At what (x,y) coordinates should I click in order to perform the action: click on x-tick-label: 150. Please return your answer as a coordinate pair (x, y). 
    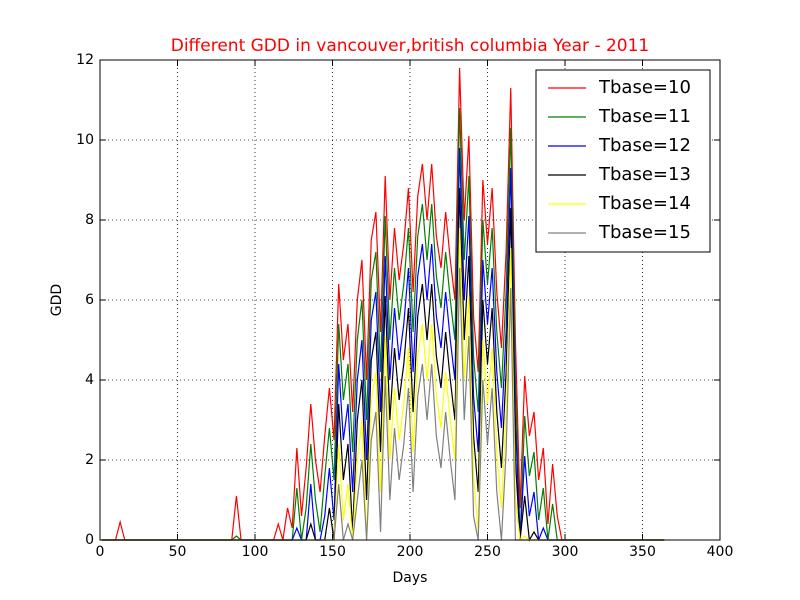
    Looking at the image, I should click on (332, 552).